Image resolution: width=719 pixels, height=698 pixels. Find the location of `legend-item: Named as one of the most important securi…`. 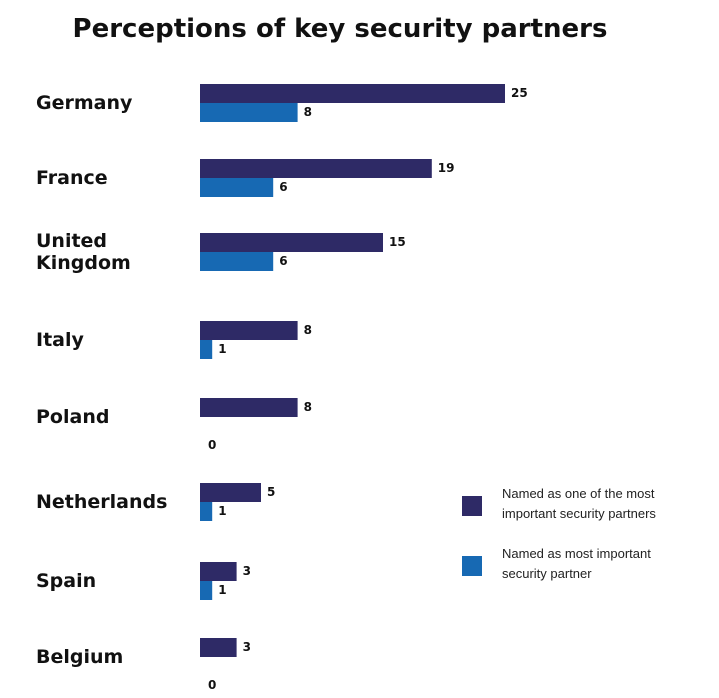

legend-item: Named as one of the most important securi… is located at coordinates (582, 514).